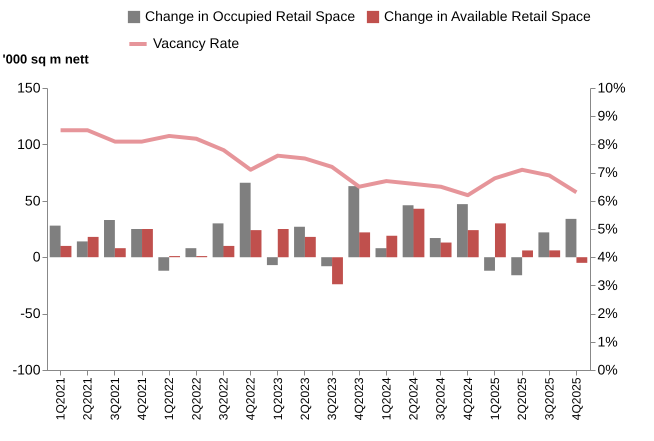 Image resolution: width=654 pixels, height=441 pixels. I want to click on x-tick-label: 4Q2024, so click(467, 398).